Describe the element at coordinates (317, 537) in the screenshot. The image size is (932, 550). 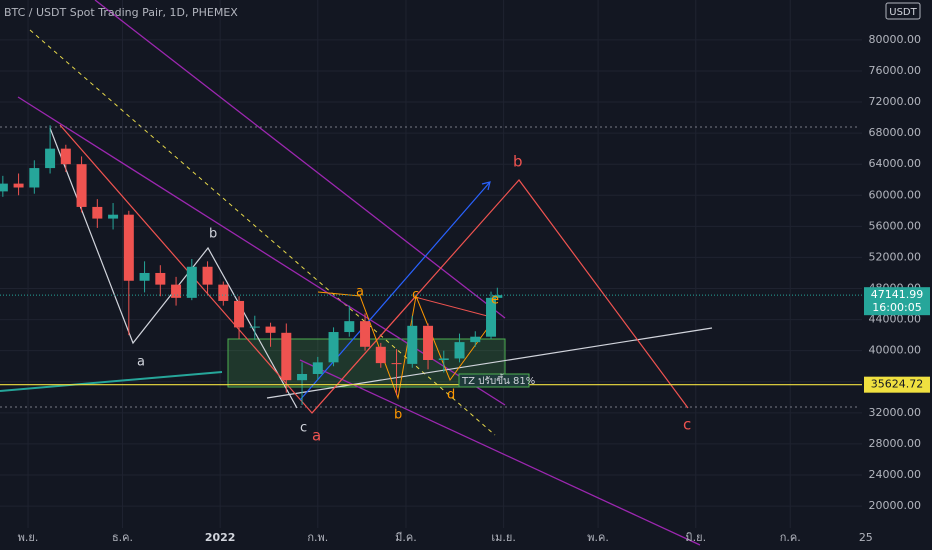
I see `x-tick-label: ก.พ.` at that location.